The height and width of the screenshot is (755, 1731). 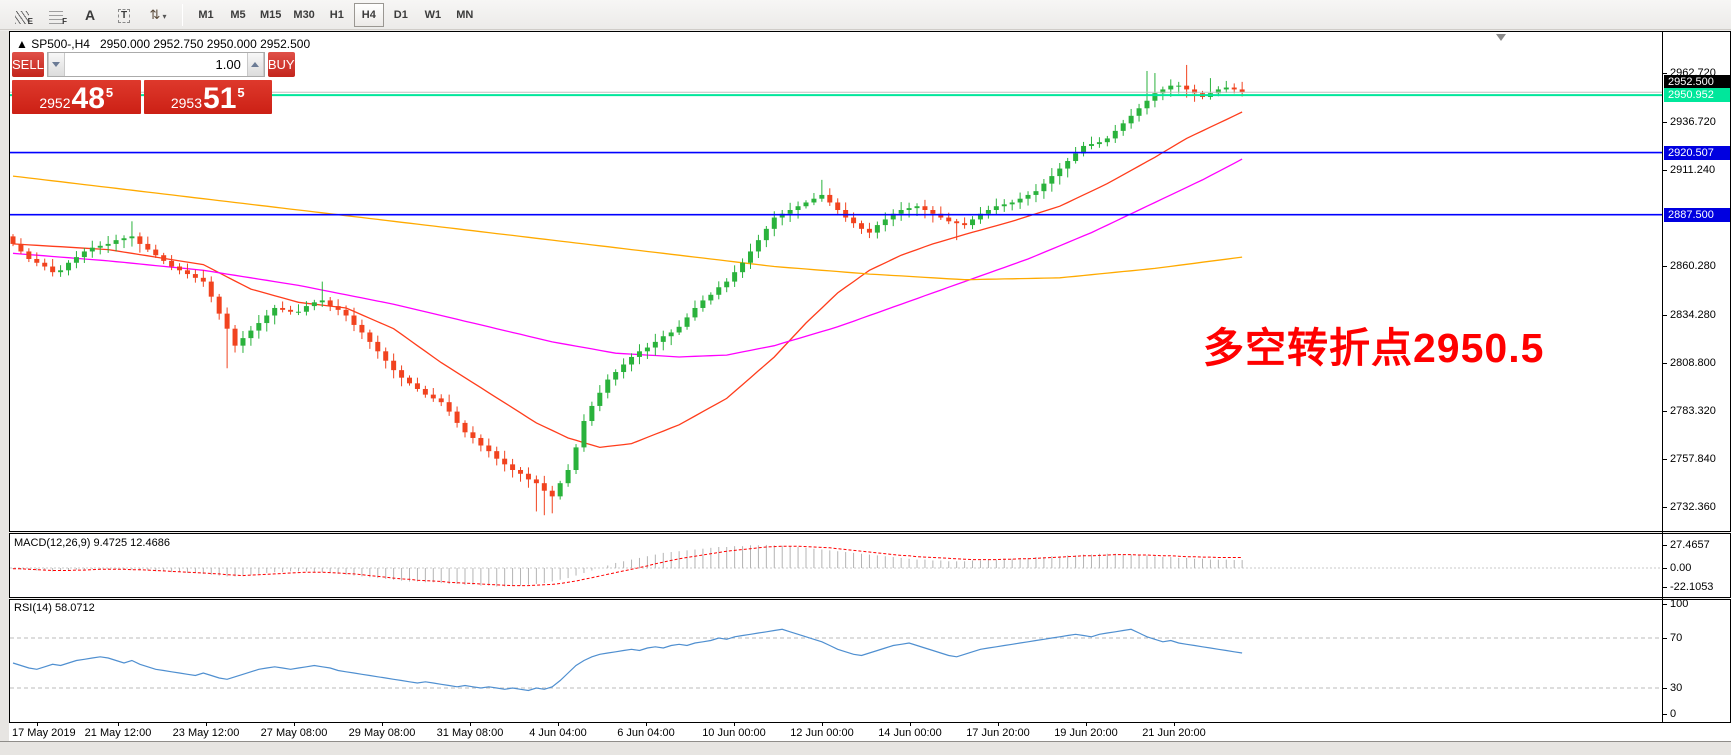 What do you see at coordinates (90, 15) in the screenshot?
I see `text-label-tool: A` at bounding box center [90, 15].